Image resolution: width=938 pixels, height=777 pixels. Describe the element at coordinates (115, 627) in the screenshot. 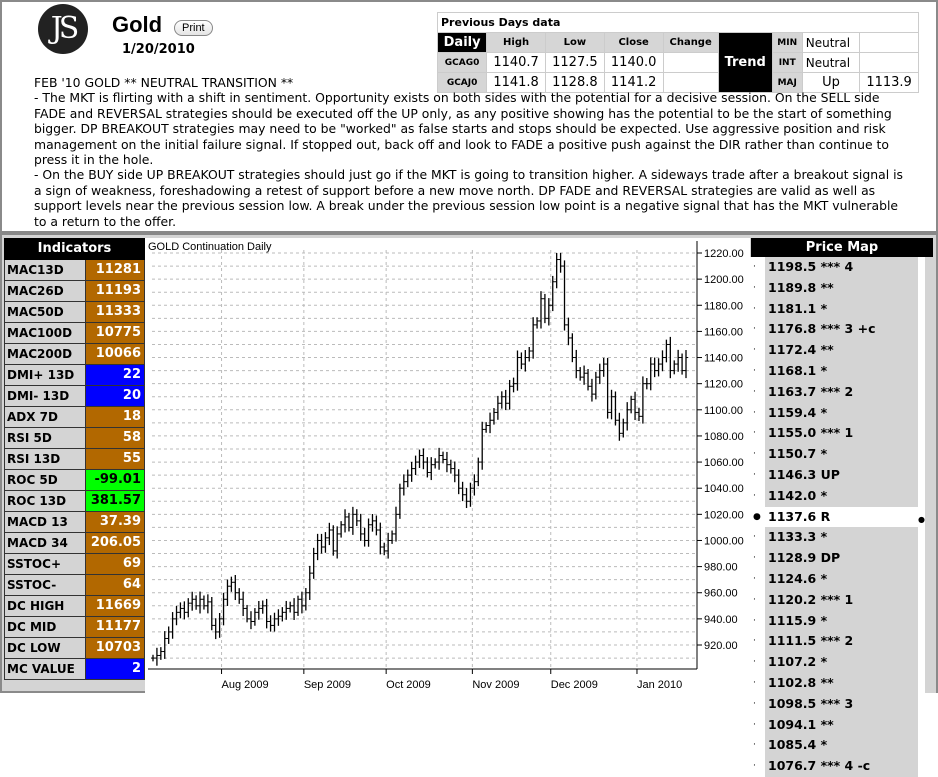

I see `indicator-value: 11177` at that location.